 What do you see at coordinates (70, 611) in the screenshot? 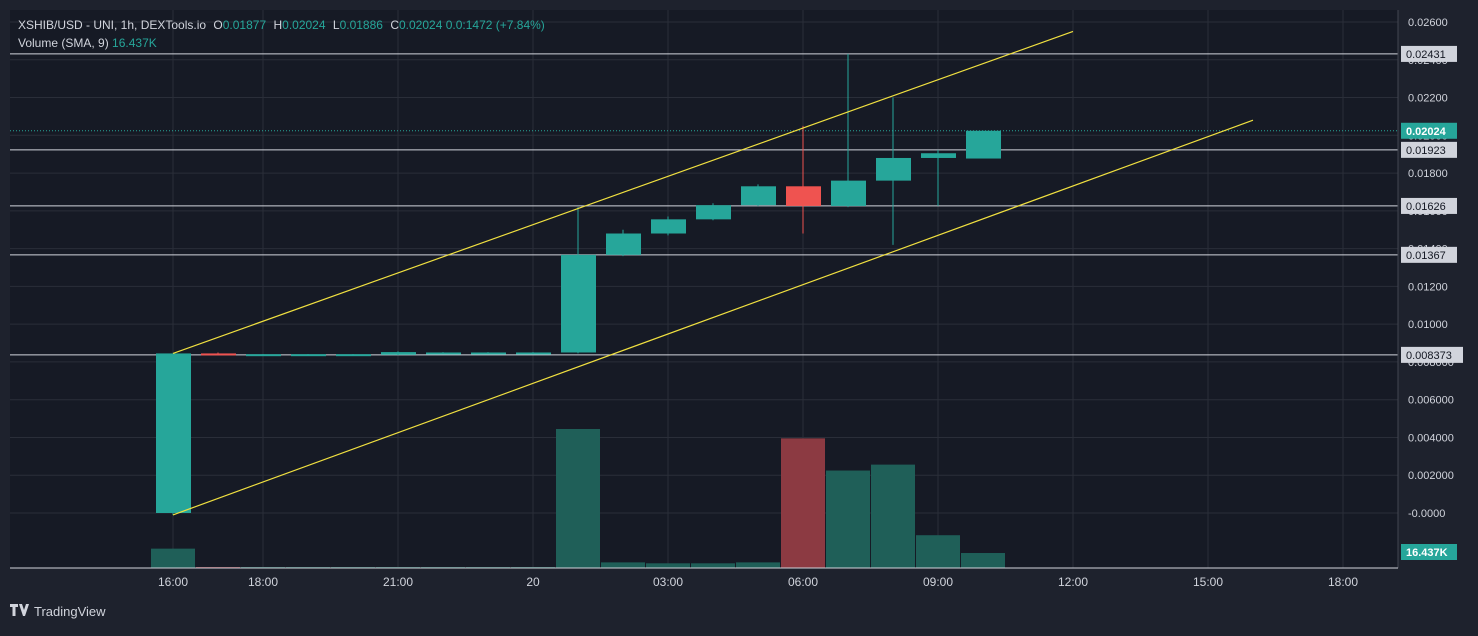
I see `brand-name: TradingView` at bounding box center [70, 611].